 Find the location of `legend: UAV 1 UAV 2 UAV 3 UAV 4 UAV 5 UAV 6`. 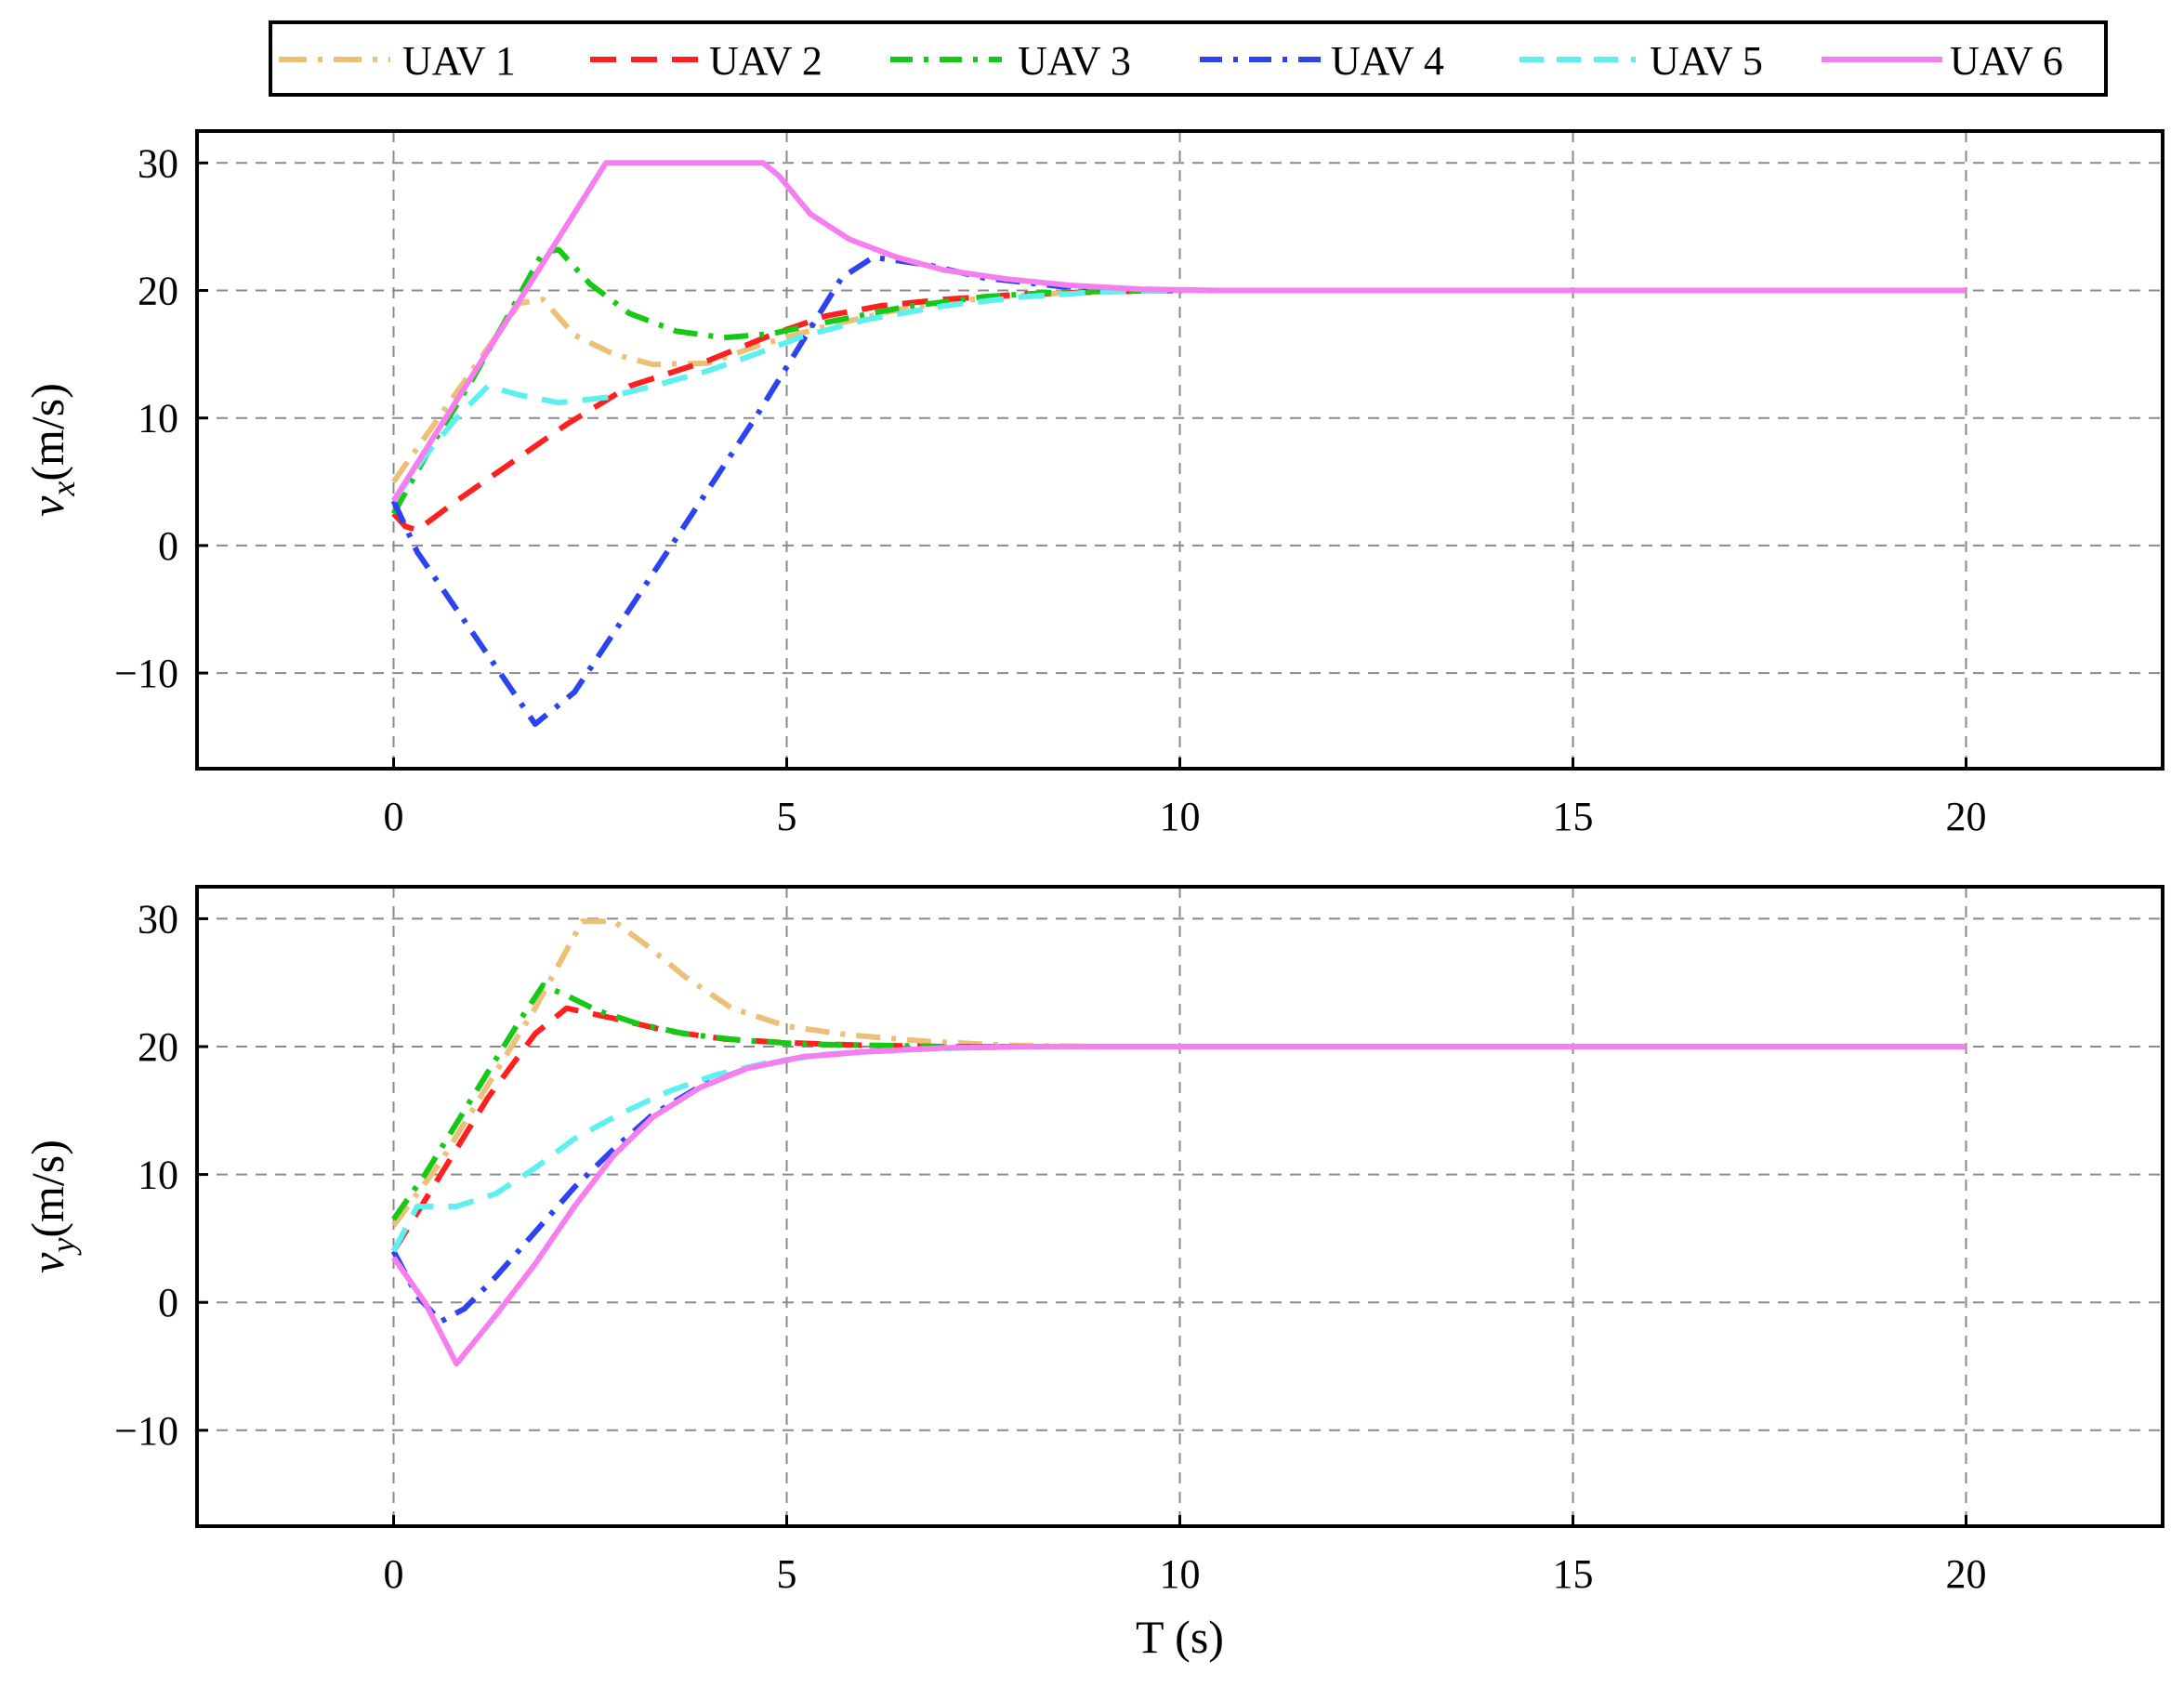

legend: UAV 1 UAV 2 UAV 3 UAV 4 UAV 5 UAV 6 is located at coordinates (1188, 58).